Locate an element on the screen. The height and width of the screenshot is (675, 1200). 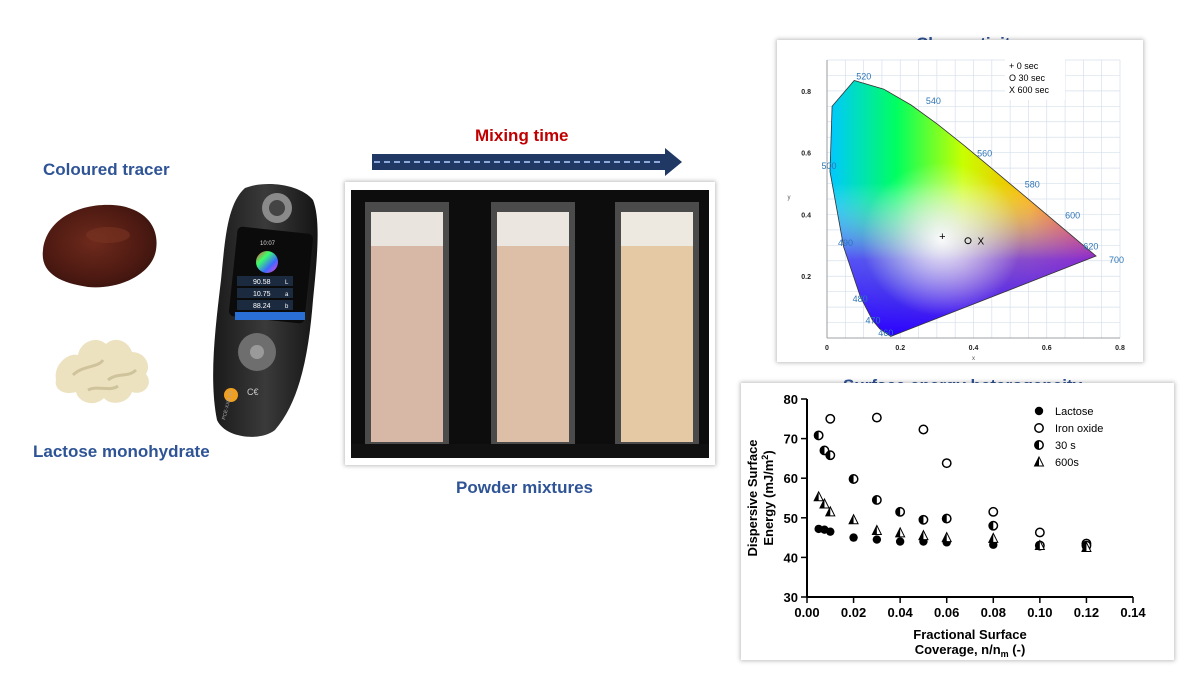
chroma-point-30sec is located at coordinates (968, 241).